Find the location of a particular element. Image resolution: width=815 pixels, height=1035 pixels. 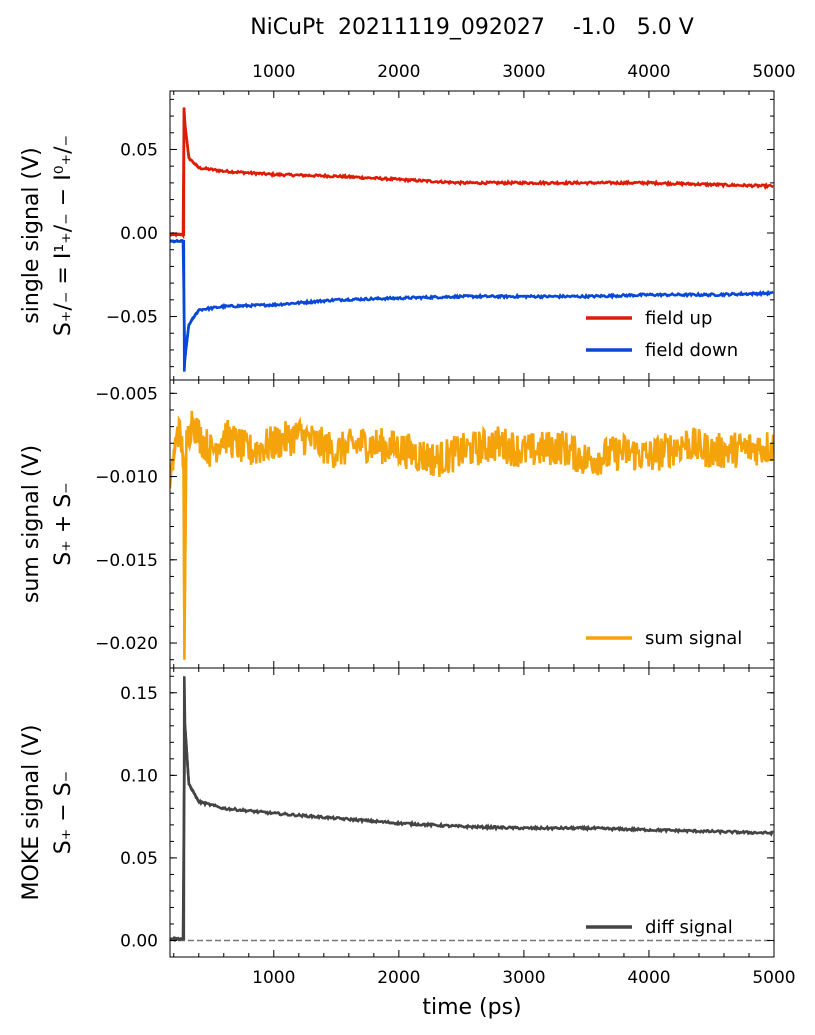

x-tick-label: 5000 is located at coordinates (773, 978).